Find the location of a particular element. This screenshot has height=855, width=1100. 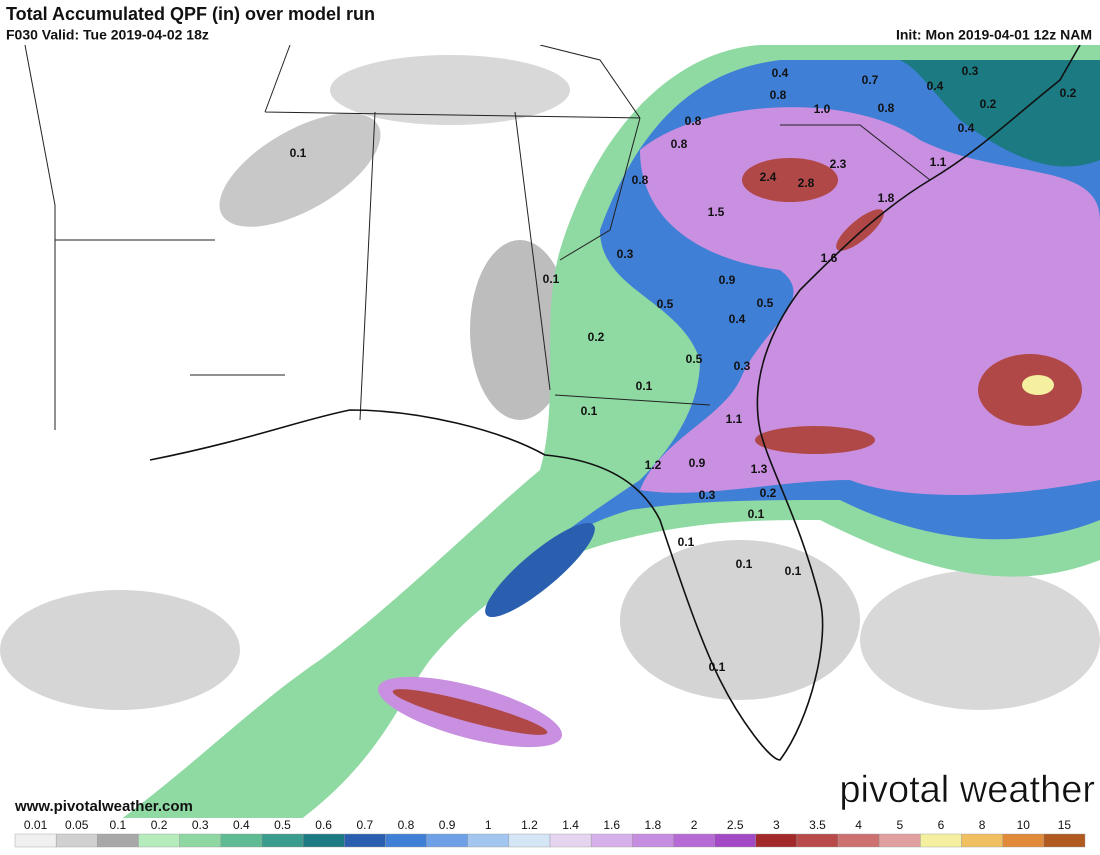

colorbar-label: 1.4 is located at coordinates (570, 825).